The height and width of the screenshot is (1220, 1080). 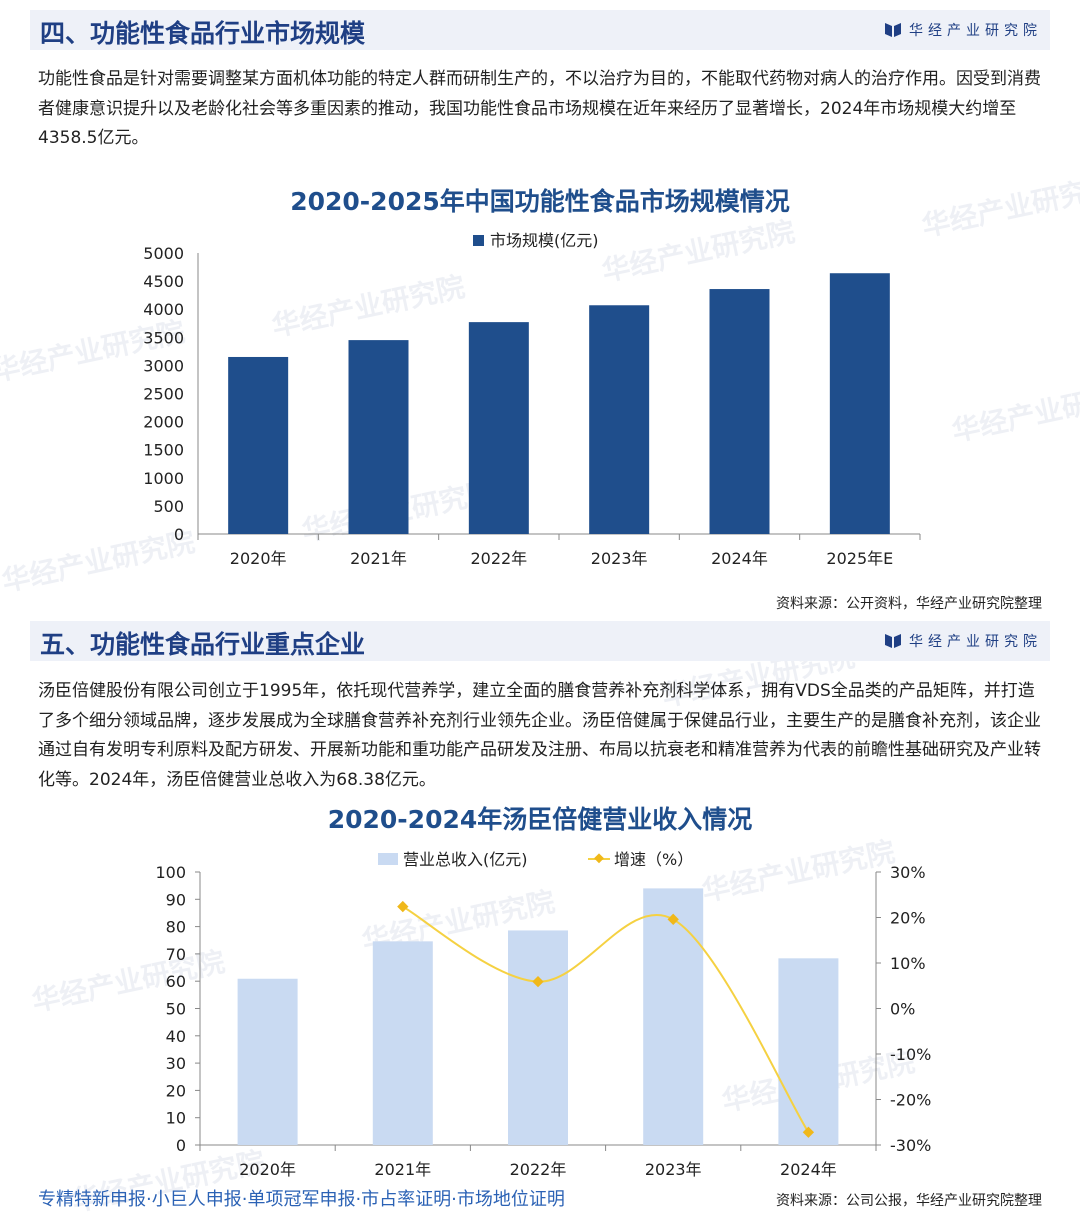 What do you see at coordinates (176, 927) in the screenshot?
I see `y-tick-label-left: 80` at bounding box center [176, 927].